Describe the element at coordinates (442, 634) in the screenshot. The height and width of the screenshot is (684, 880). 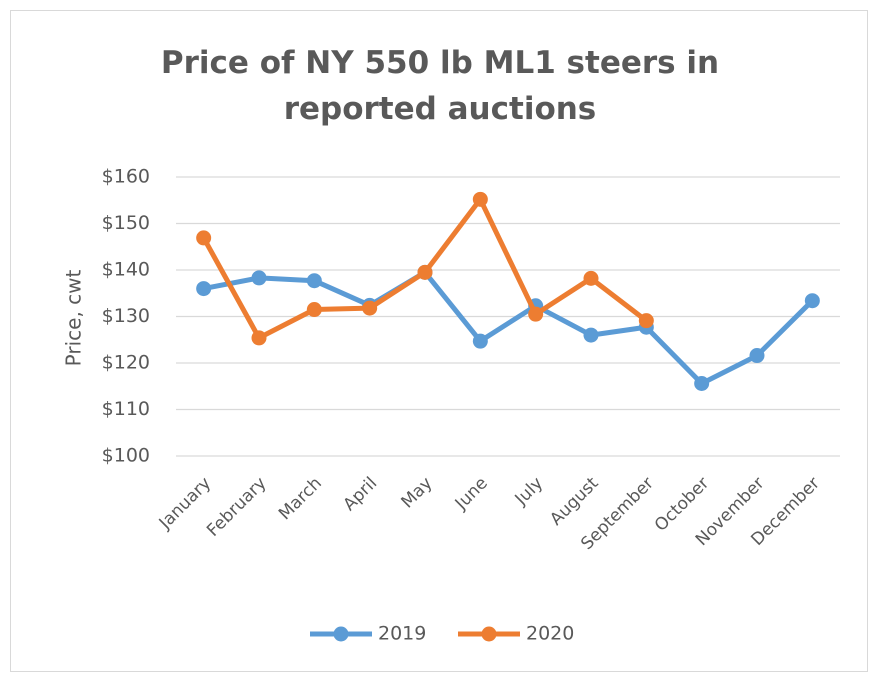
I see `legend: 2019 2020` at that location.